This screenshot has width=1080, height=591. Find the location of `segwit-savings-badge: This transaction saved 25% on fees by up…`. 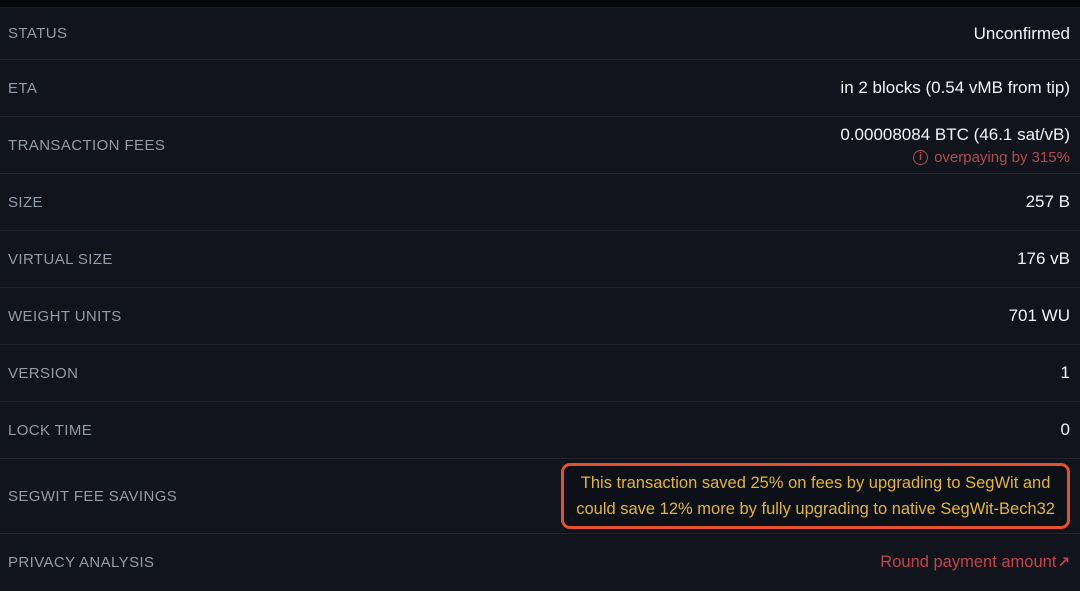

segwit-savings-badge: This transaction saved 25% on fees by up… is located at coordinates (815, 496).